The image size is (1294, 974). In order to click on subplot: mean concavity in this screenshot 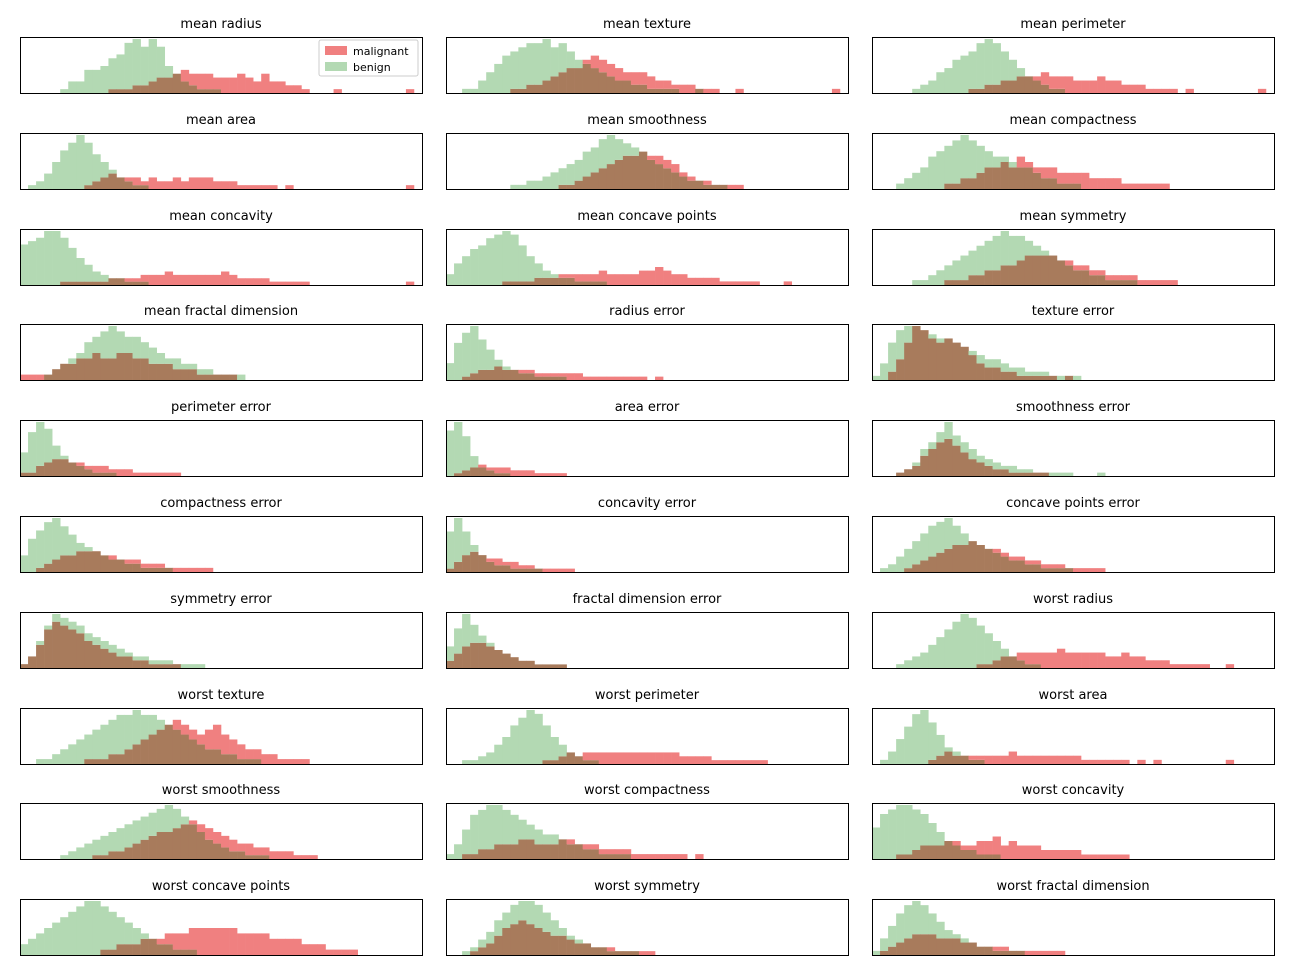, I will do `click(221, 247)`.